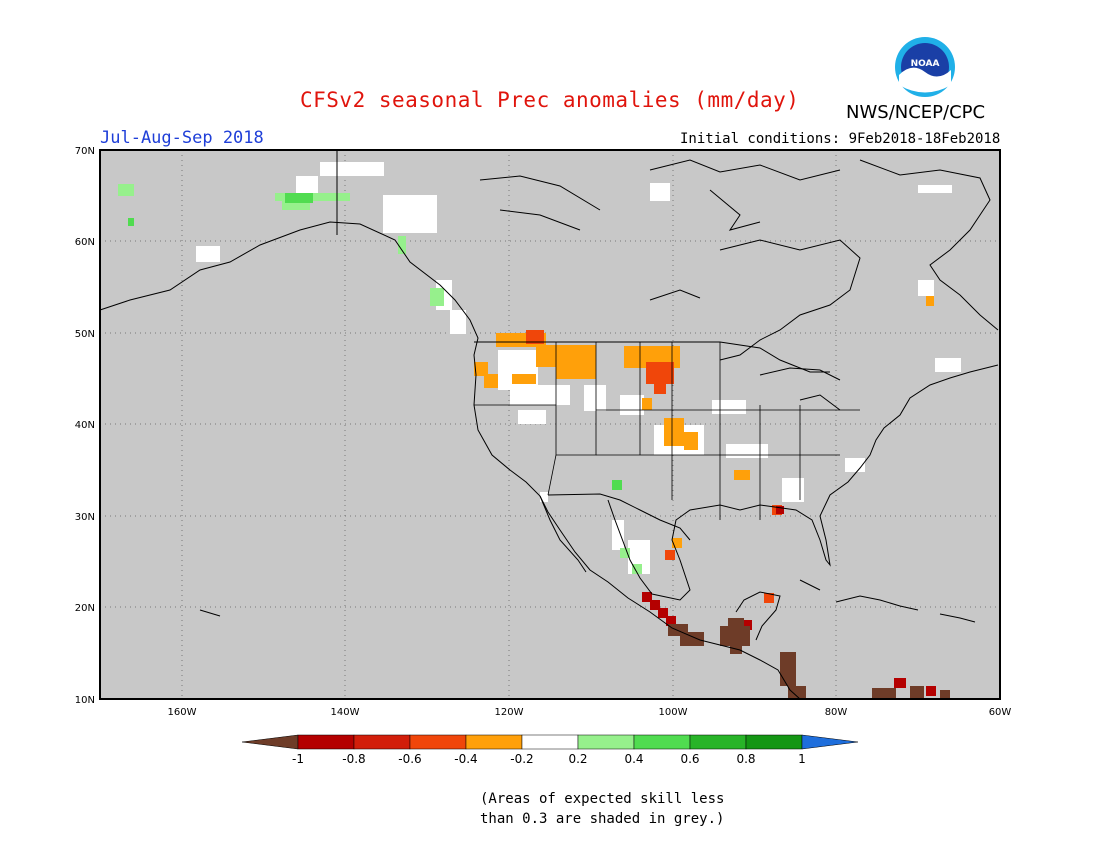  What do you see at coordinates (840, 139) in the screenshot?
I see `initial-conditions: Initial conditions: 9Feb2018-18Feb2018` at bounding box center [840, 139].